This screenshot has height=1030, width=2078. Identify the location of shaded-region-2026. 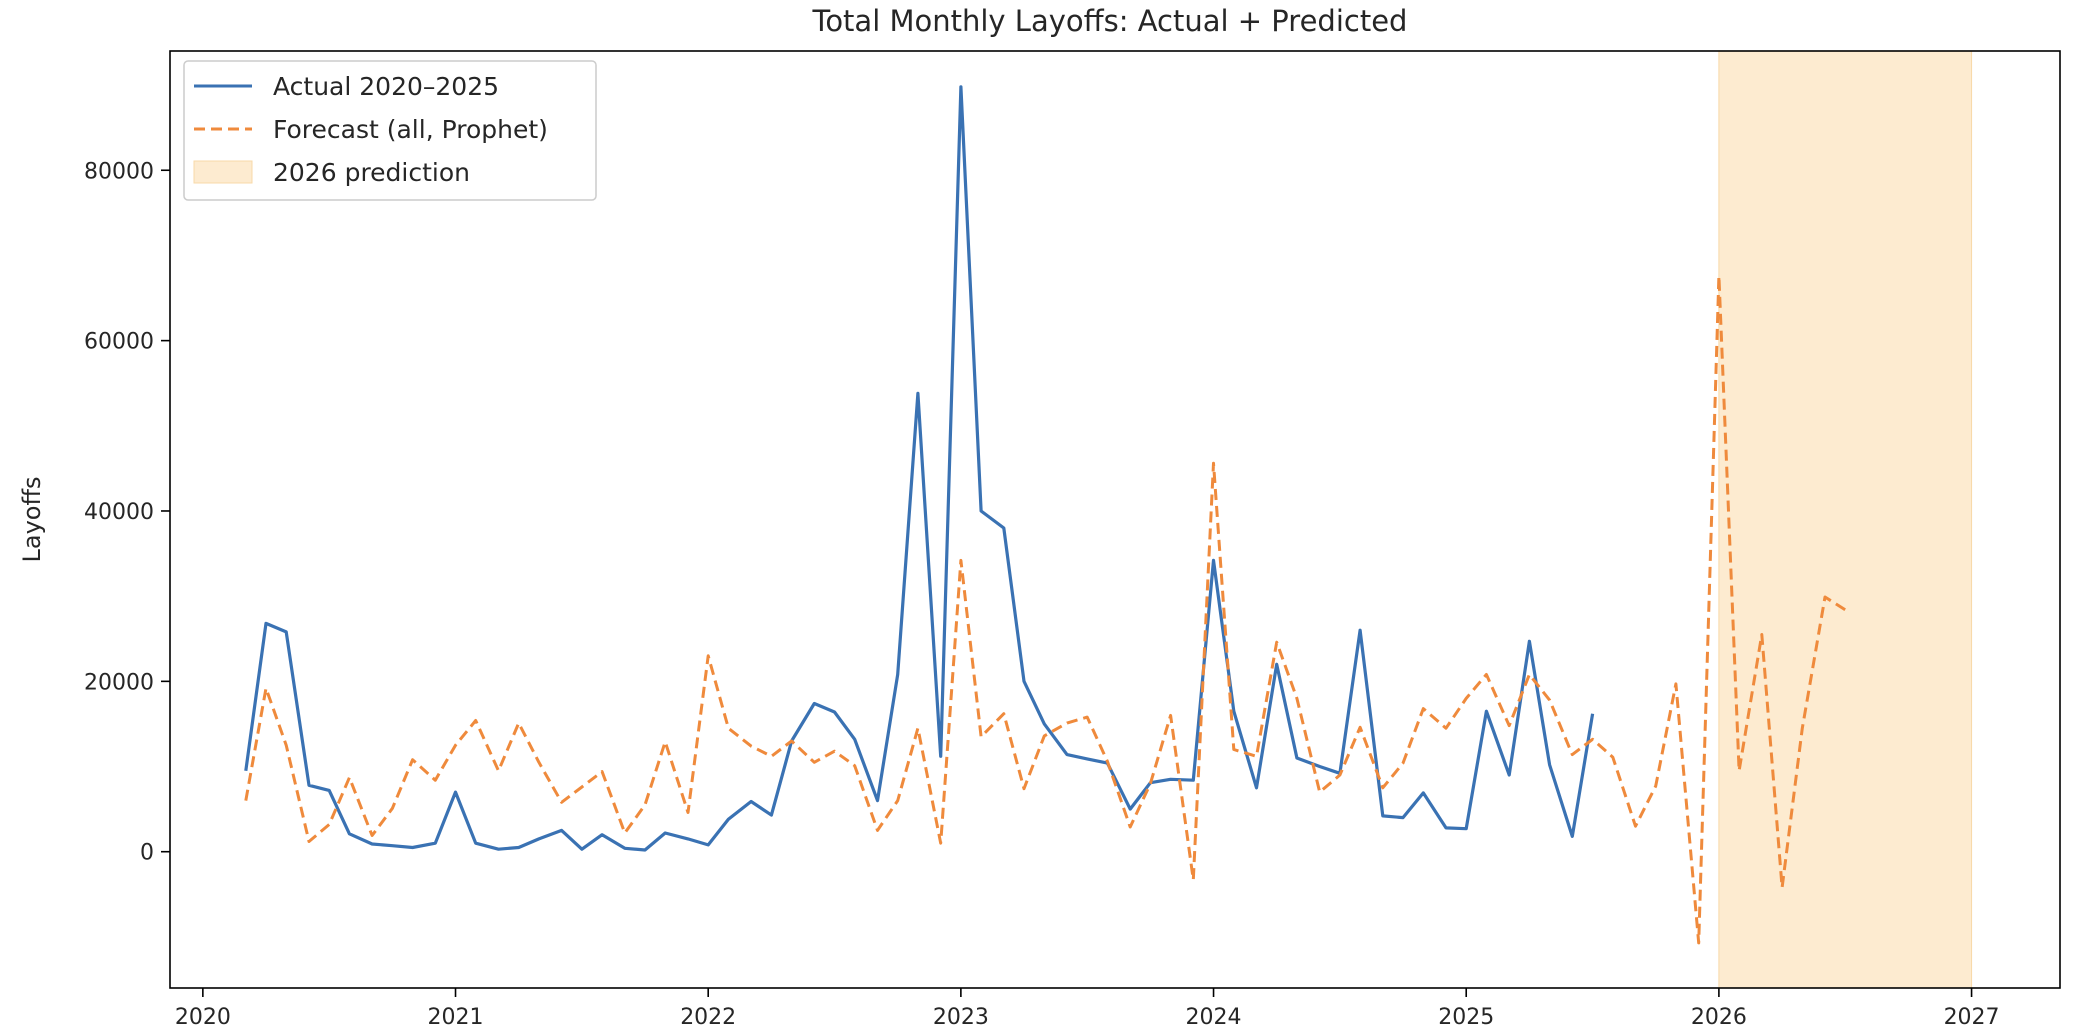
(1845, 519).